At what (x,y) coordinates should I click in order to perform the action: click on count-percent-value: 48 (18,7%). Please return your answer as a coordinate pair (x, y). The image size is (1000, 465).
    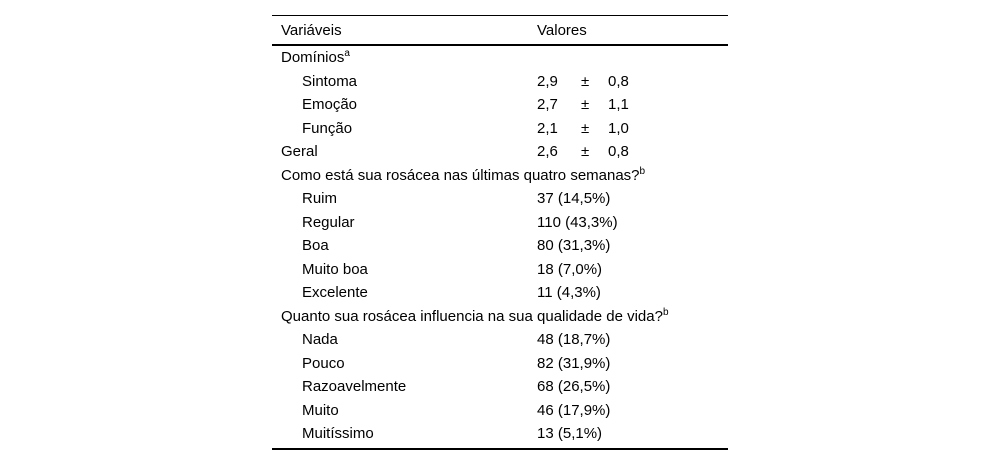
    Looking at the image, I should click on (574, 340).